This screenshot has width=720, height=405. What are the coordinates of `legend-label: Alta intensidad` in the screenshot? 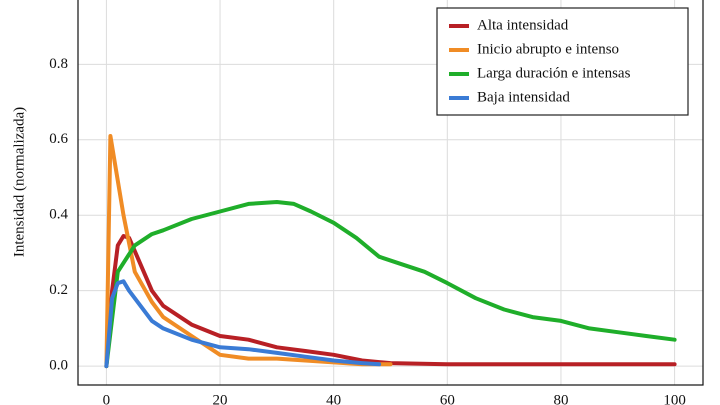 It's located at (523, 25).